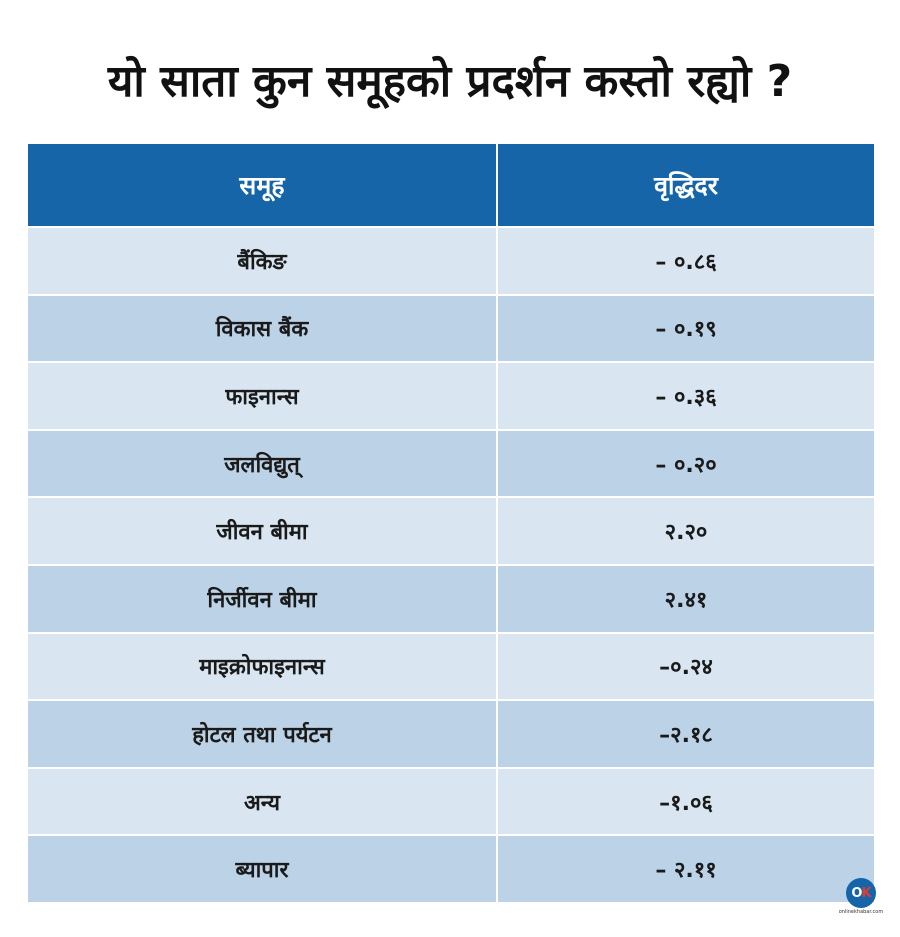 Image resolution: width=900 pixels, height=937 pixels. I want to click on group-cell: निर्जीवन बीमा, so click(262, 598).